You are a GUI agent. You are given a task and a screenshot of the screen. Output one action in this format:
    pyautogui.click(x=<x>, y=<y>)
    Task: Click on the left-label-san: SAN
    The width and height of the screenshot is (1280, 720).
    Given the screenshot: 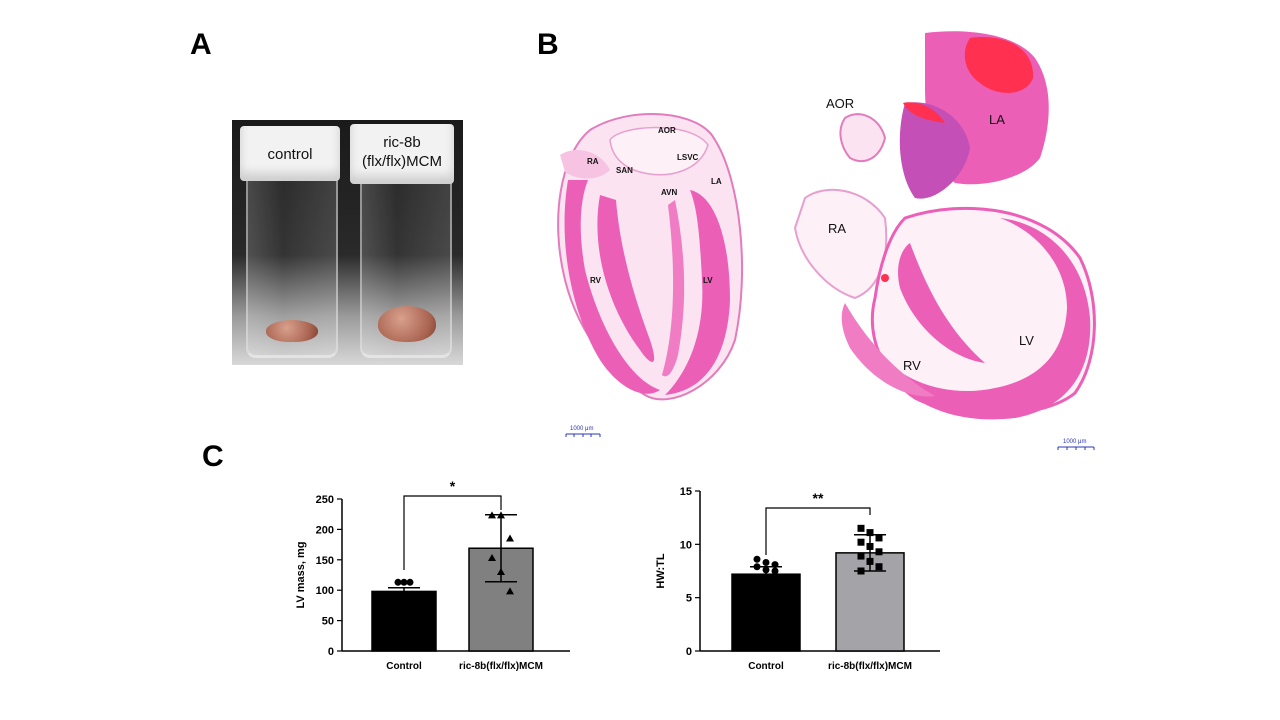 What is the action you would take?
    pyautogui.click(x=624, y=170)
    